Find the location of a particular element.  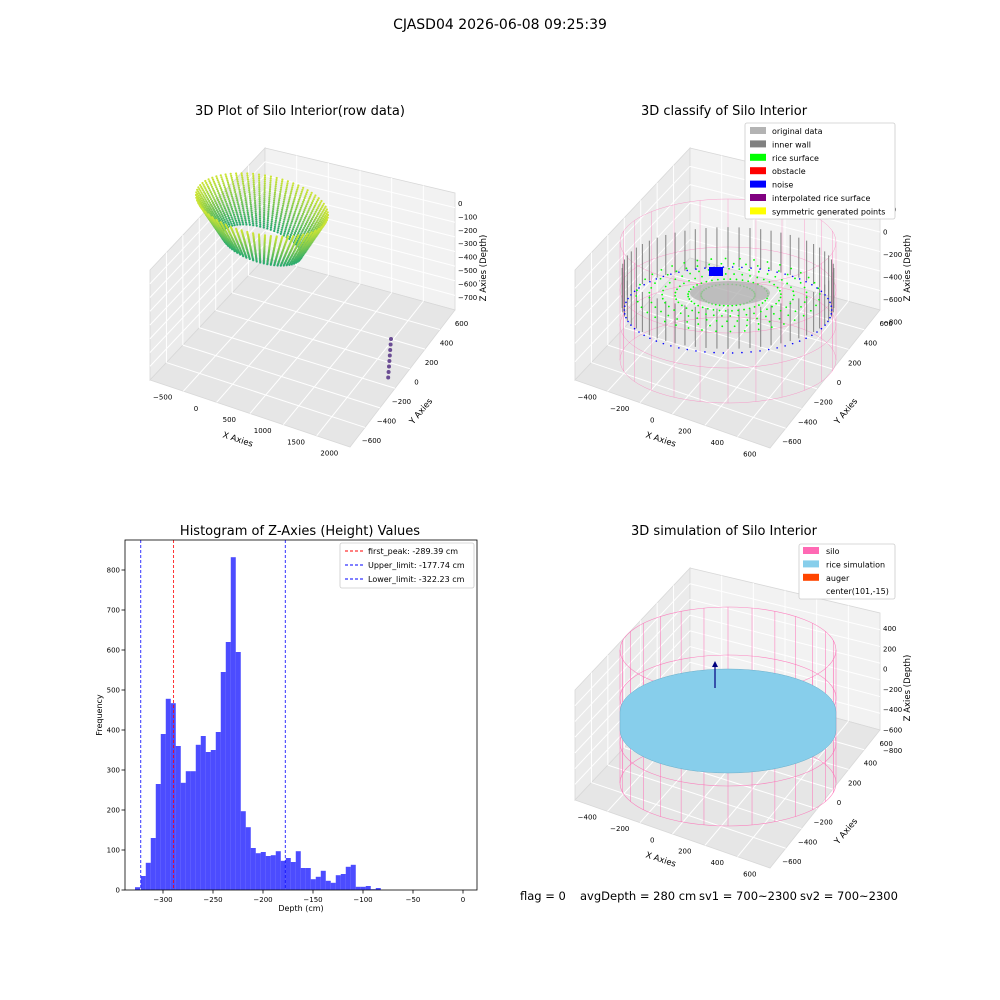

y-tick-label: 200 is located at coordinates (113, 811).